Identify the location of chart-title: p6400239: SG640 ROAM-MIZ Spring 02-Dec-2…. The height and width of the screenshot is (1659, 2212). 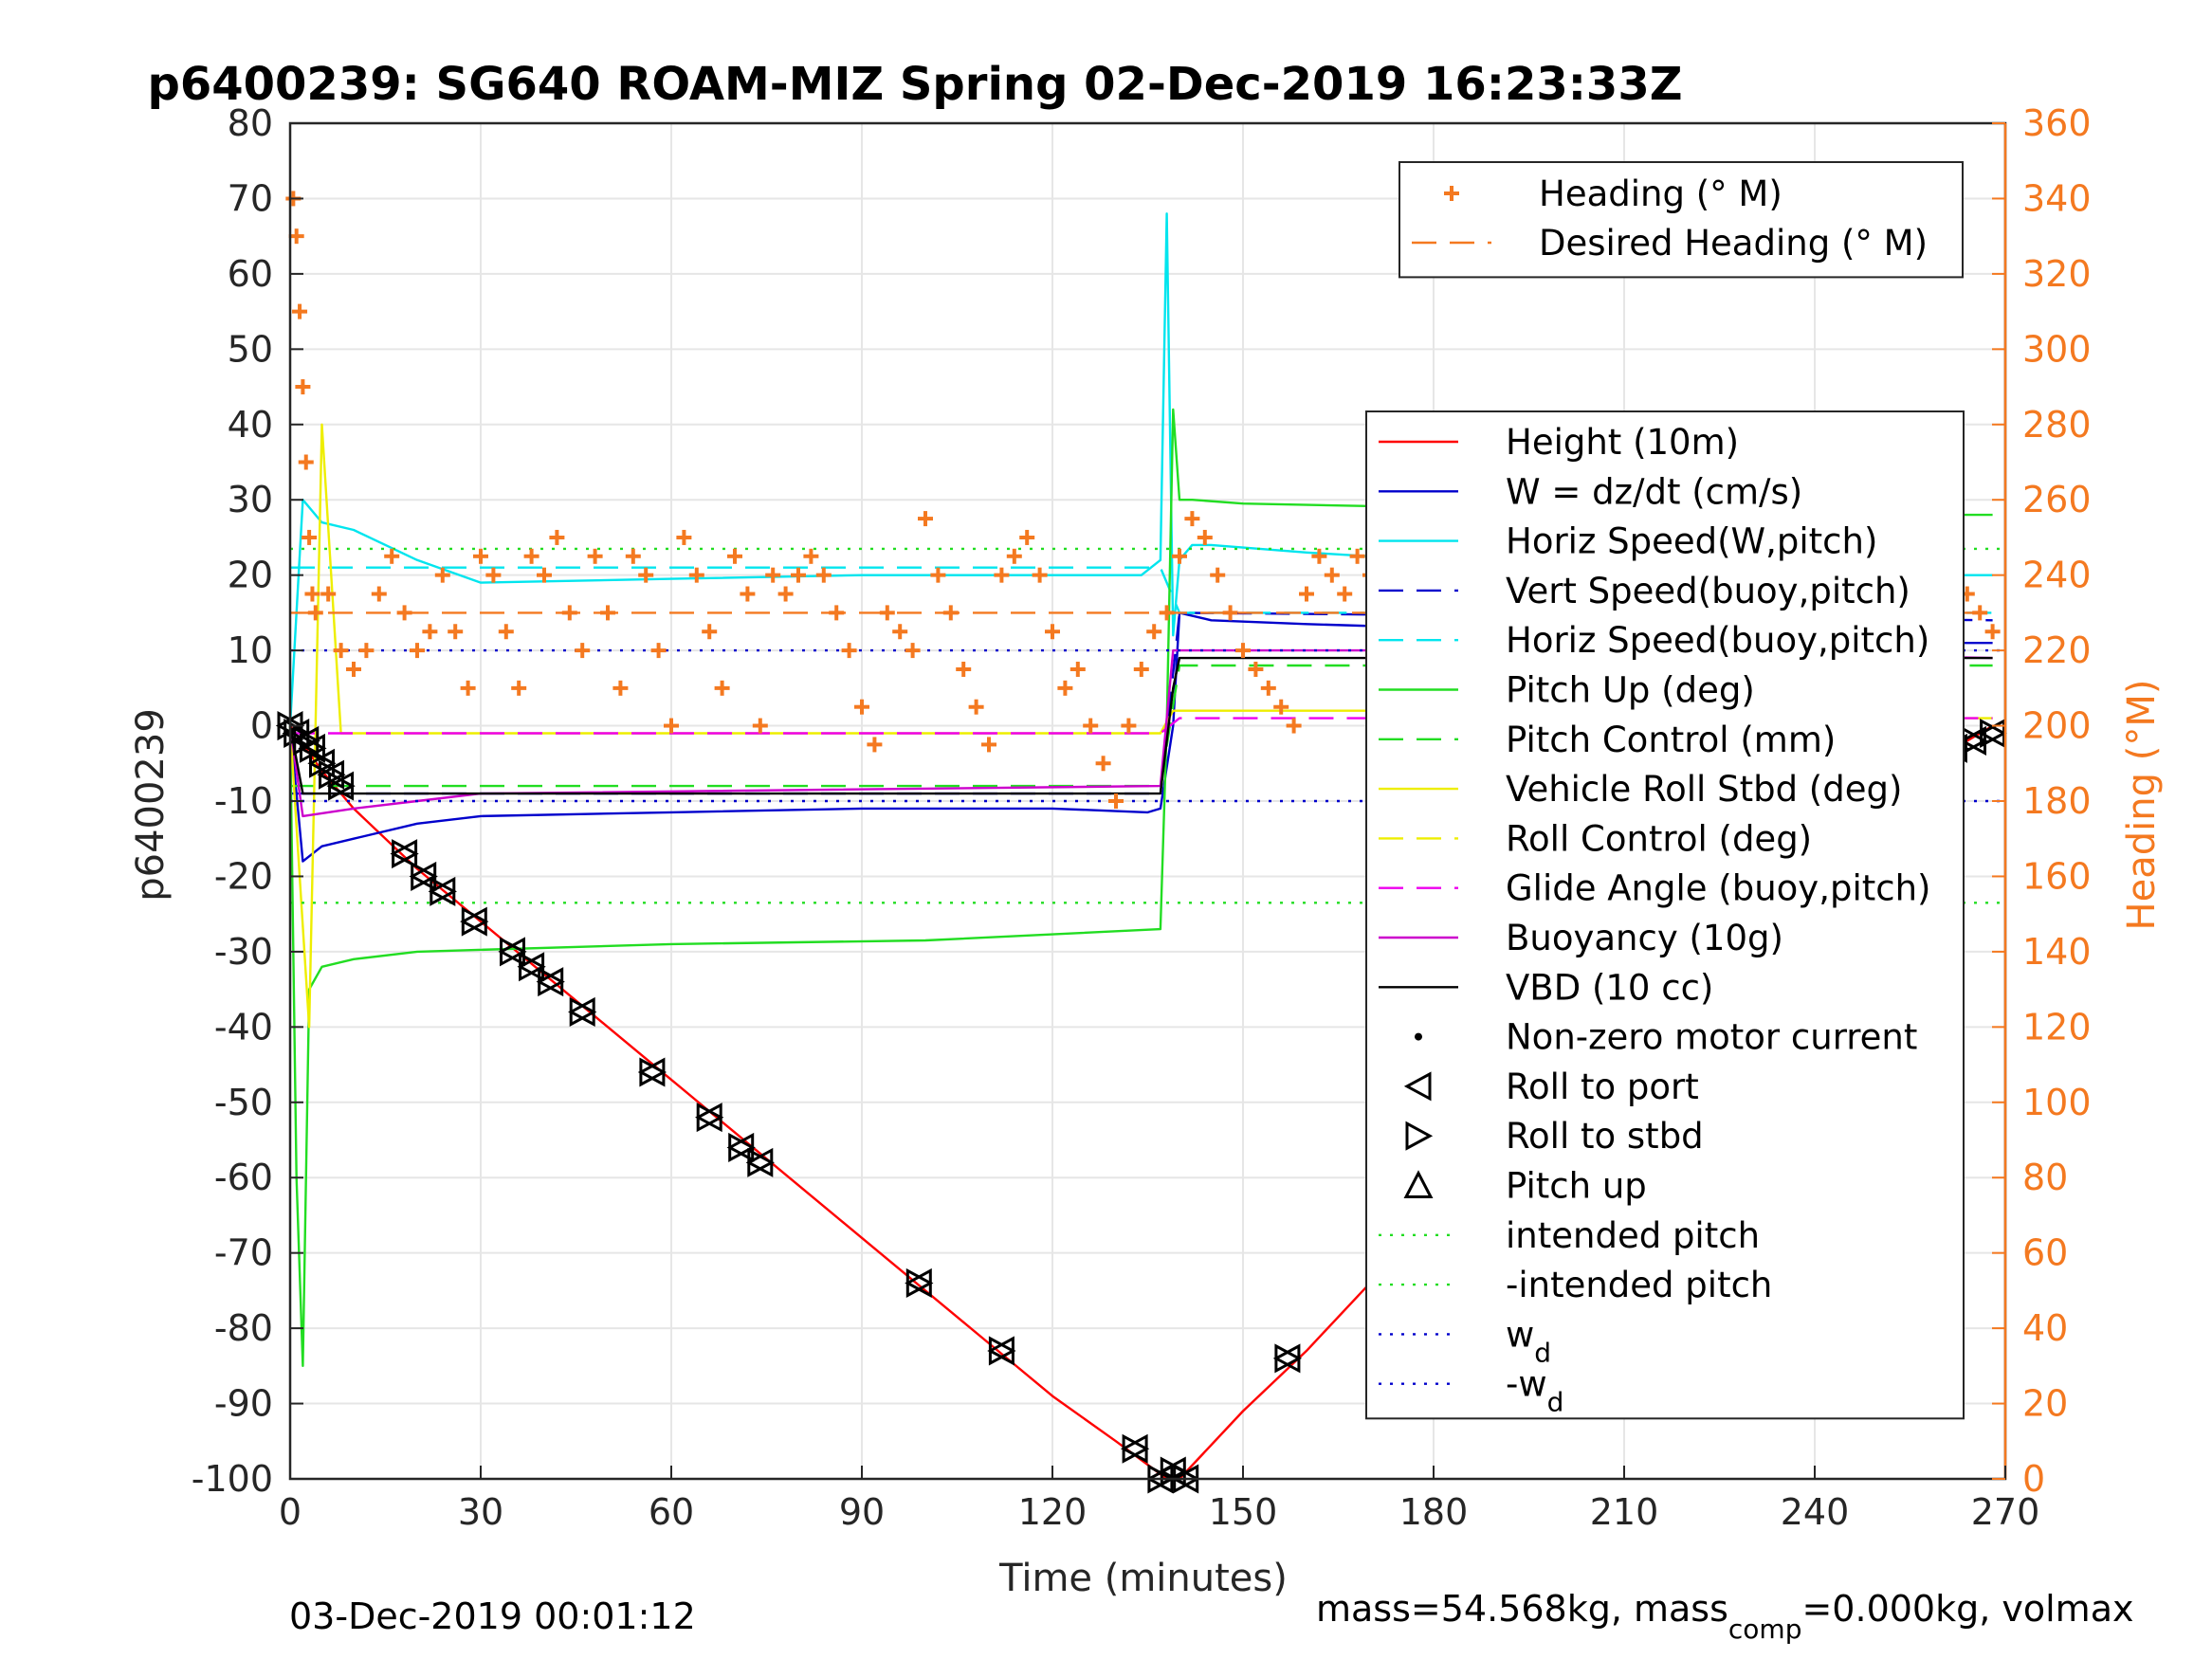
(914, 84).